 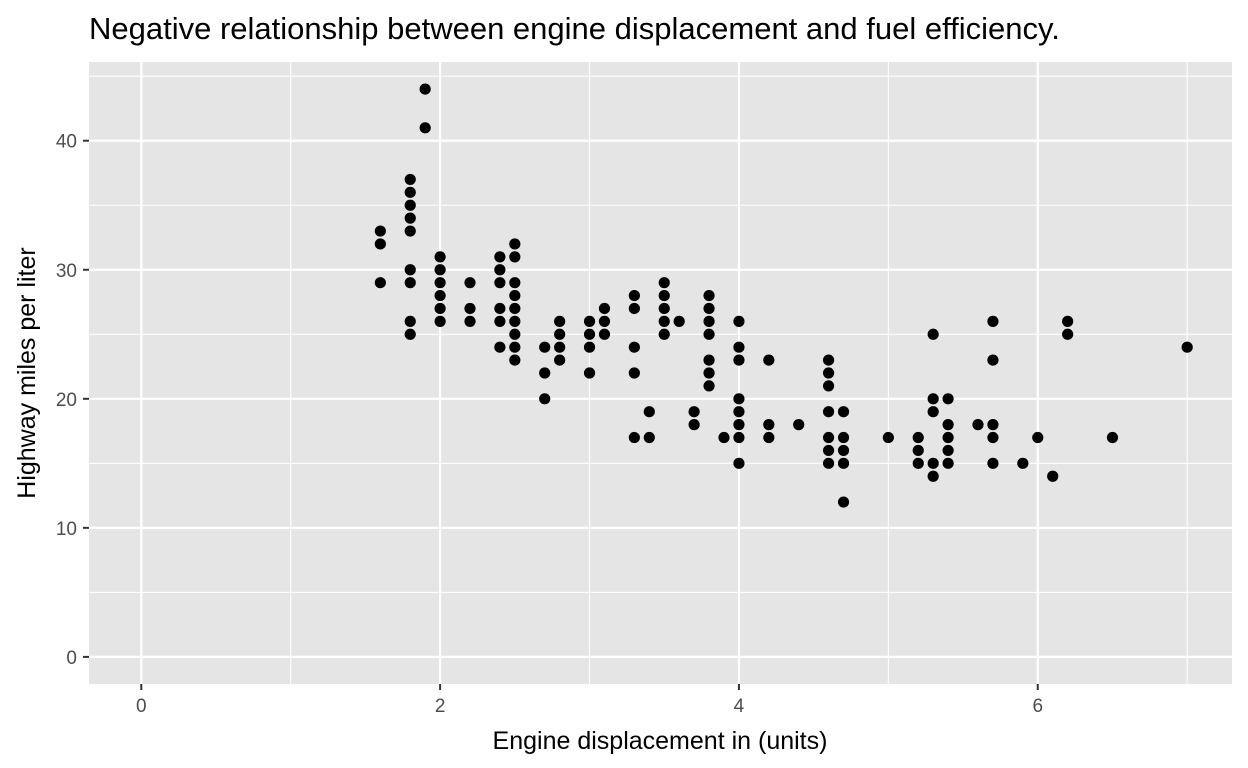 I want to click on y-axis-title: Highway miles per liter, so click(x=27, y=372).